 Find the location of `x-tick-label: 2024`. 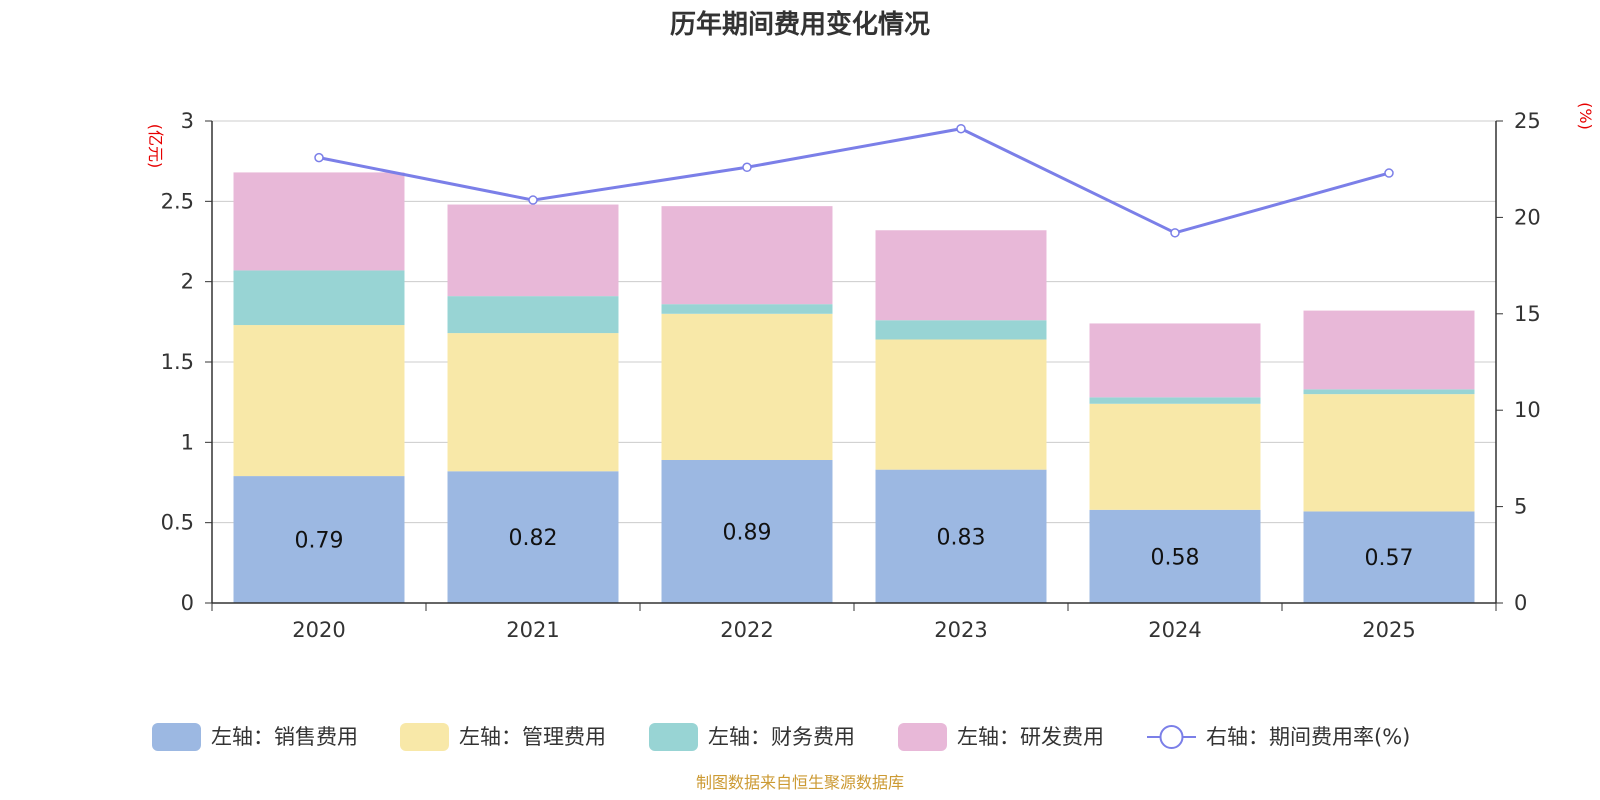

x-tick-label: 2024 is located at coordinates (1174, 630).